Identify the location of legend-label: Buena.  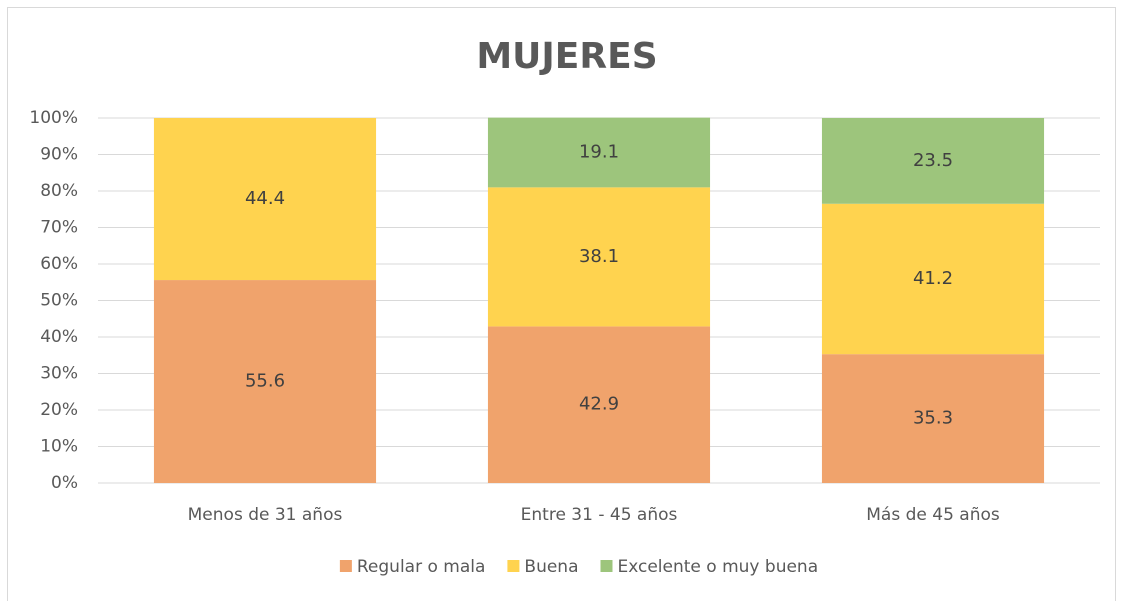
(551, 567).